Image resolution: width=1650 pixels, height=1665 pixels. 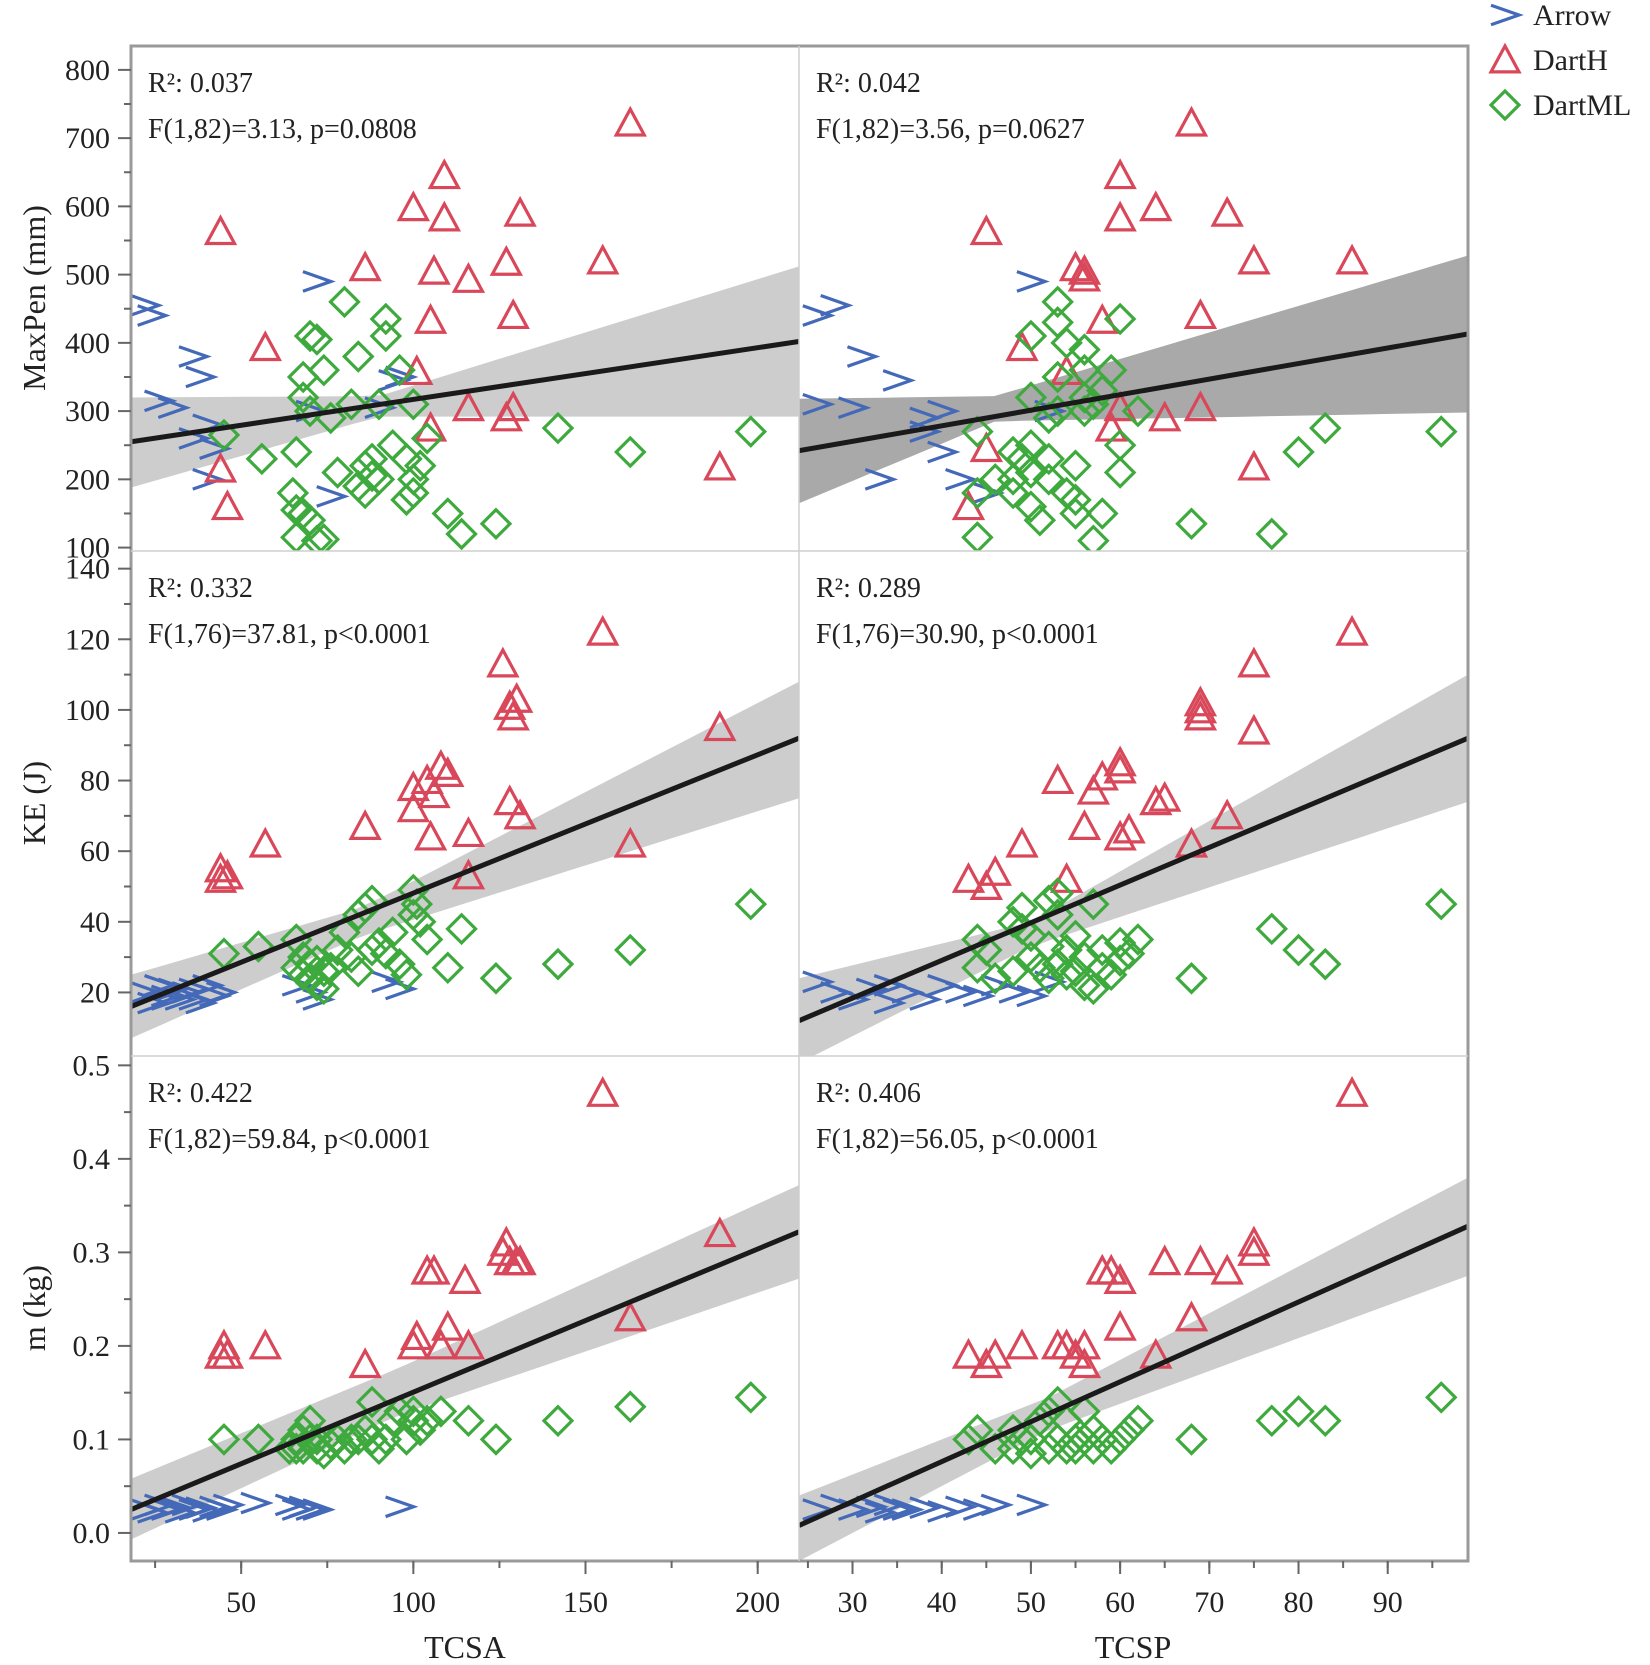 What do you see at coordinates (95, 851) in the screenshot?
I see `y-tick-label-1-2: 60` at bounding box center [95, 851].